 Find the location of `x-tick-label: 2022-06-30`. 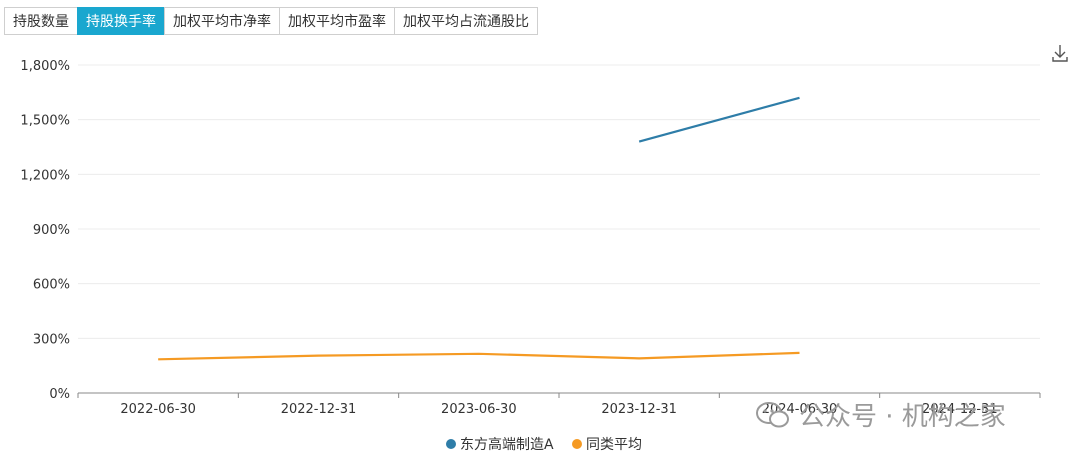

x-tick-label: 2022-06-30 is located at coordinates (158, 409).